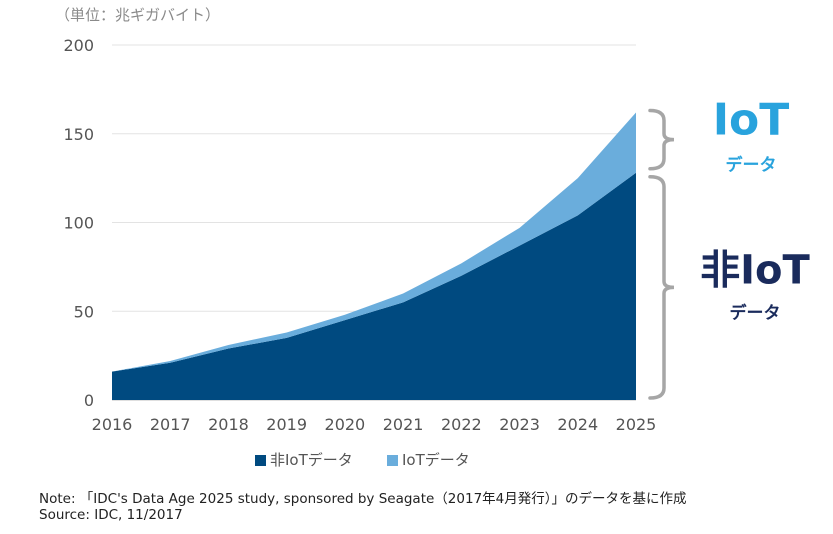  What do you see at coordinates (519, 424) in the screenshot?
I see `x-tick-label-2023: 2023` at bounding box center [519, 424].